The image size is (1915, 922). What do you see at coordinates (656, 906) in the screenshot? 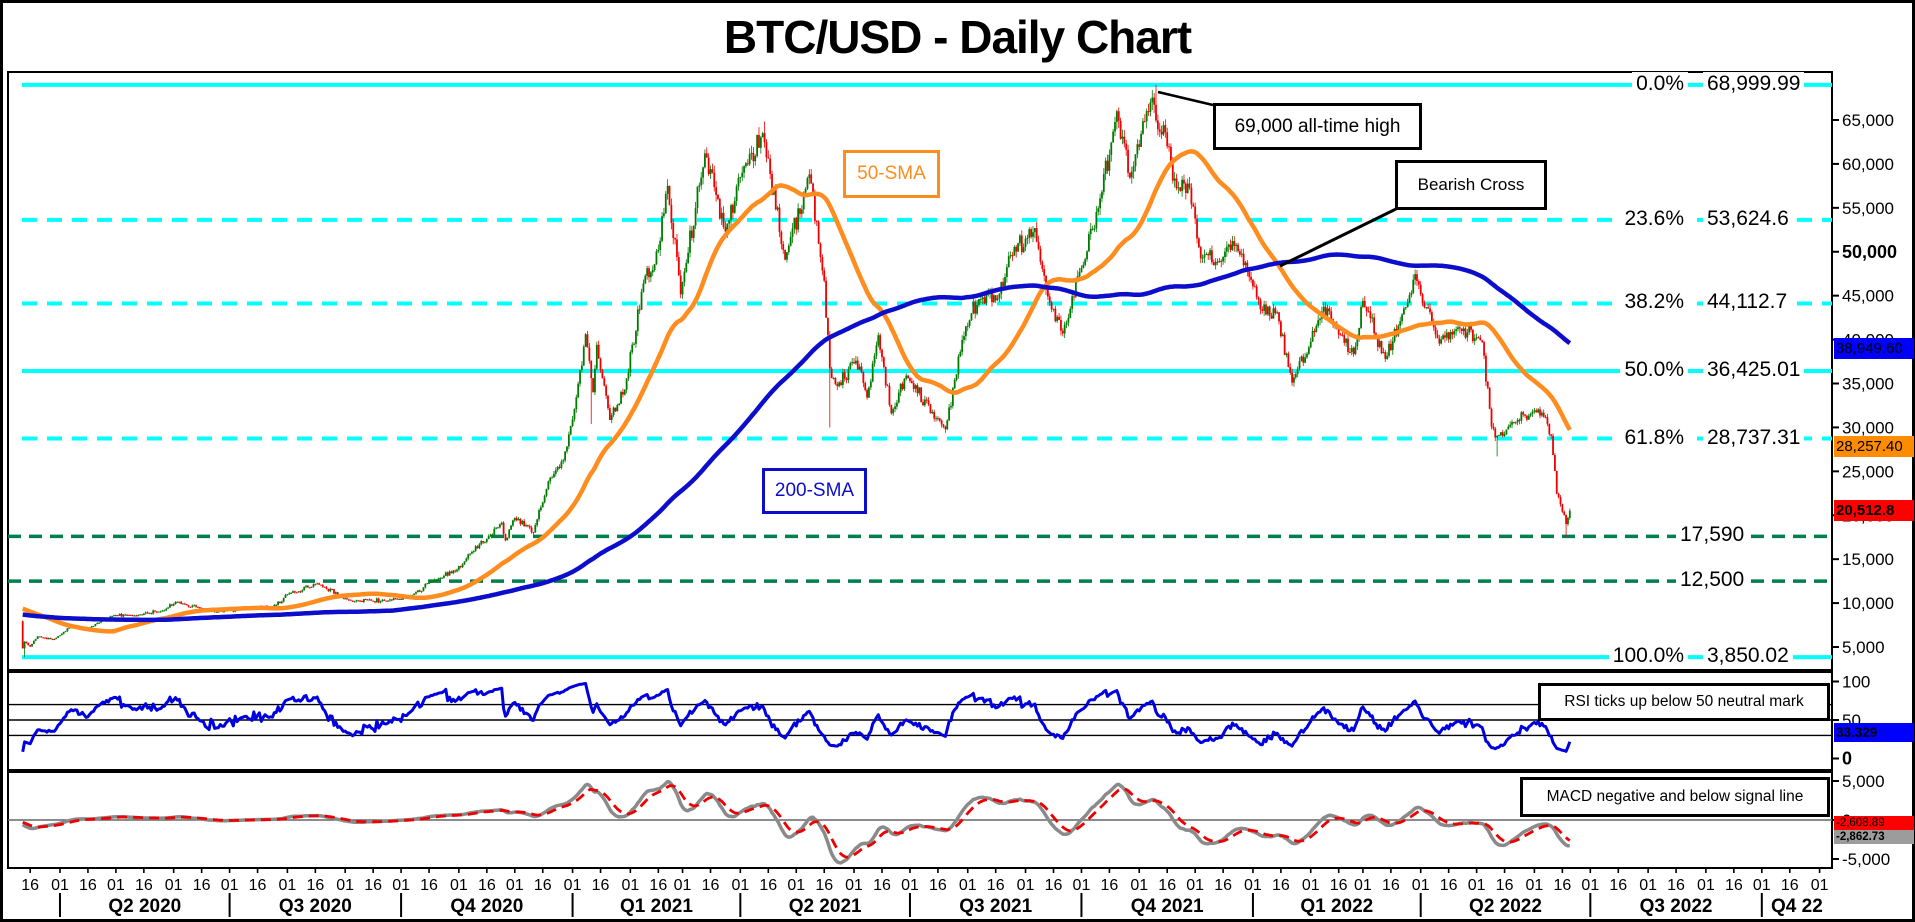
I see `quarter-label: Q1 2021` at bounding box center [656, 906].